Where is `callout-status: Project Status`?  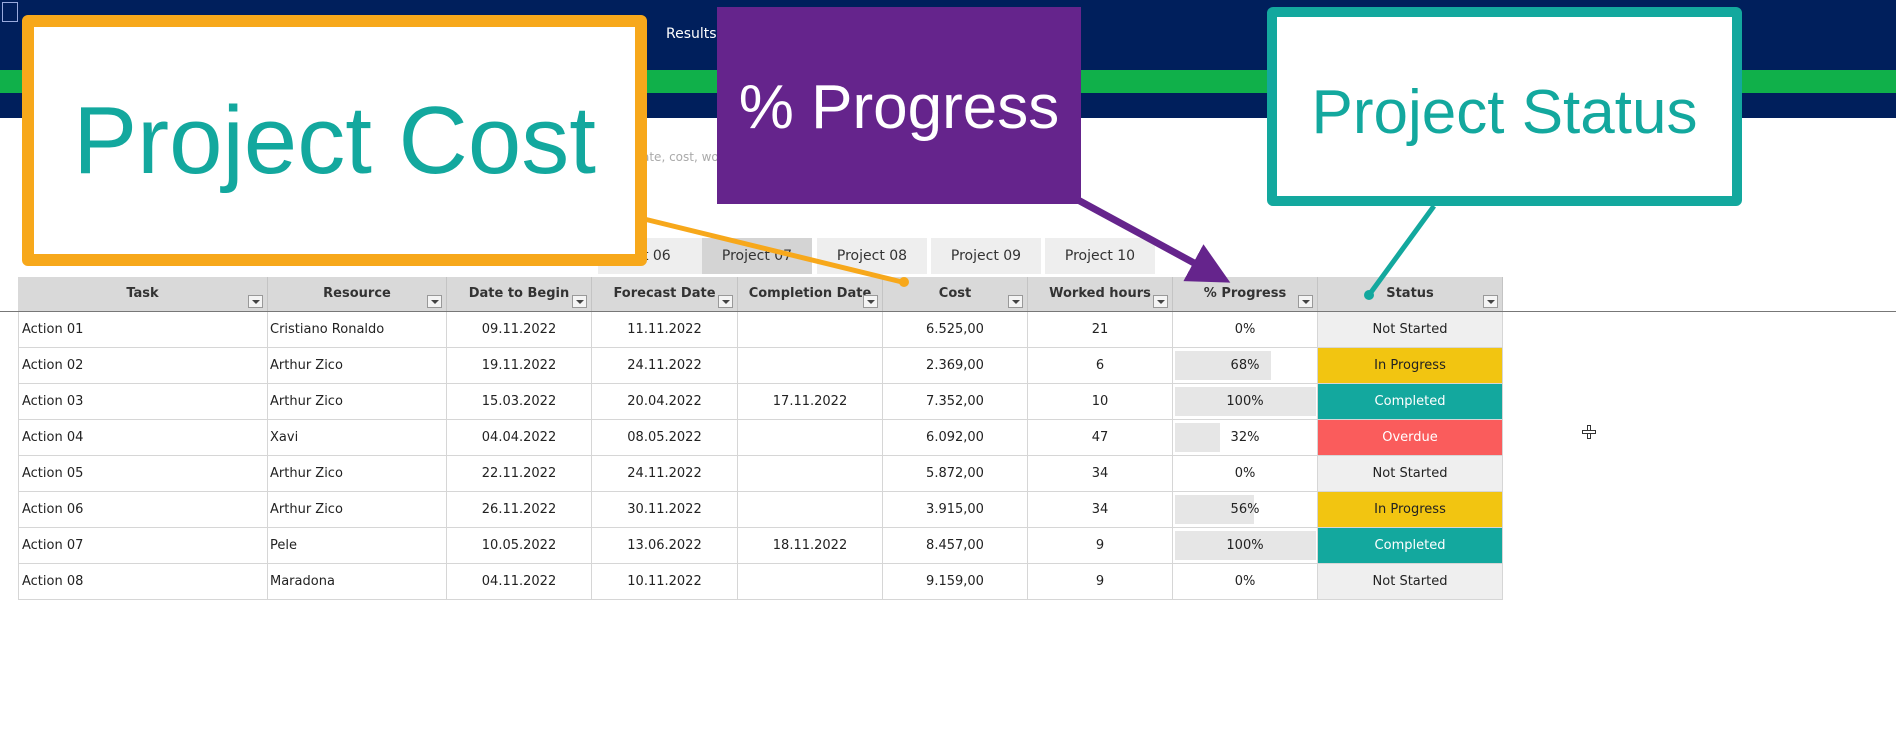
callout-status: Project Status is located at coordinates (1504, 106).